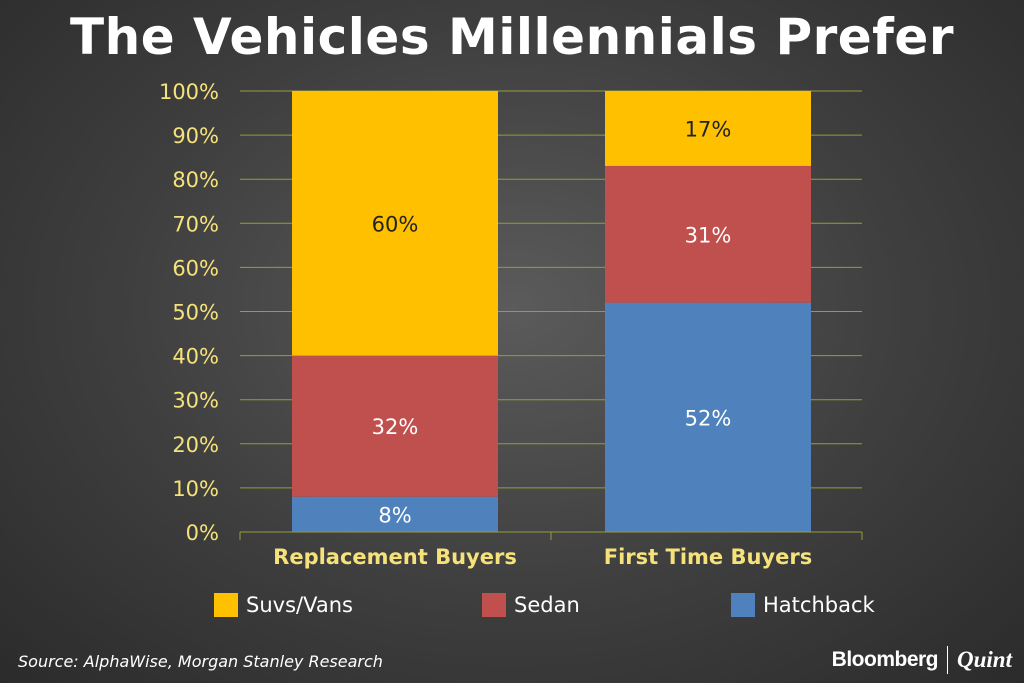 Image resolution: width=1024 pixels, height=683 pixels. Describe the element at coordinates (299, 605) in the screenshot. I see `legend-label-suvs-vans: Suvs/Vans` at that location.